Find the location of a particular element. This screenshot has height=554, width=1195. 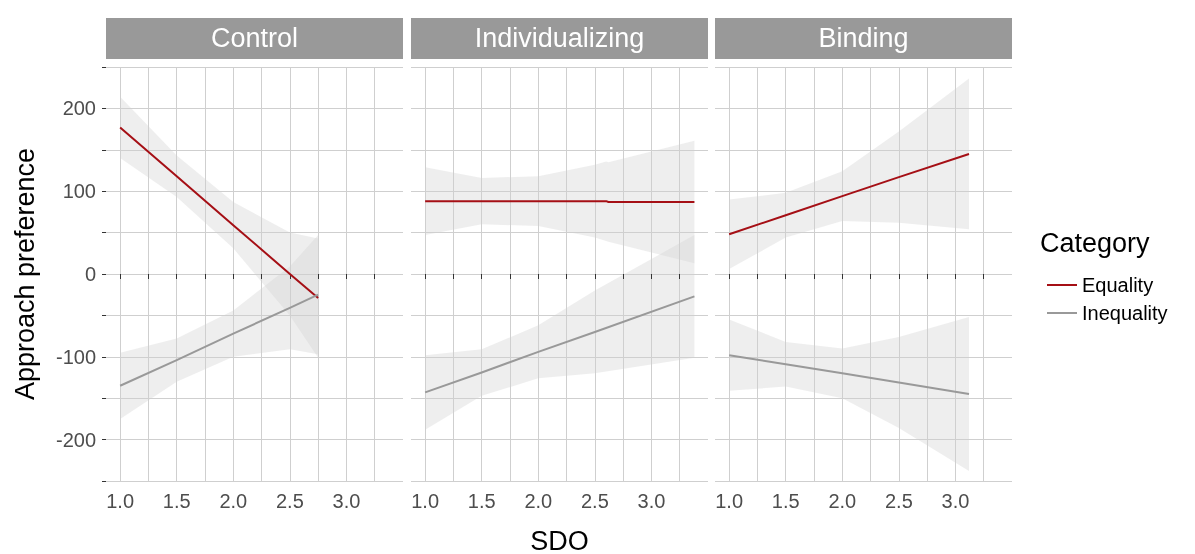

chart-title: Individualizing is located at coordinates (559, 38).